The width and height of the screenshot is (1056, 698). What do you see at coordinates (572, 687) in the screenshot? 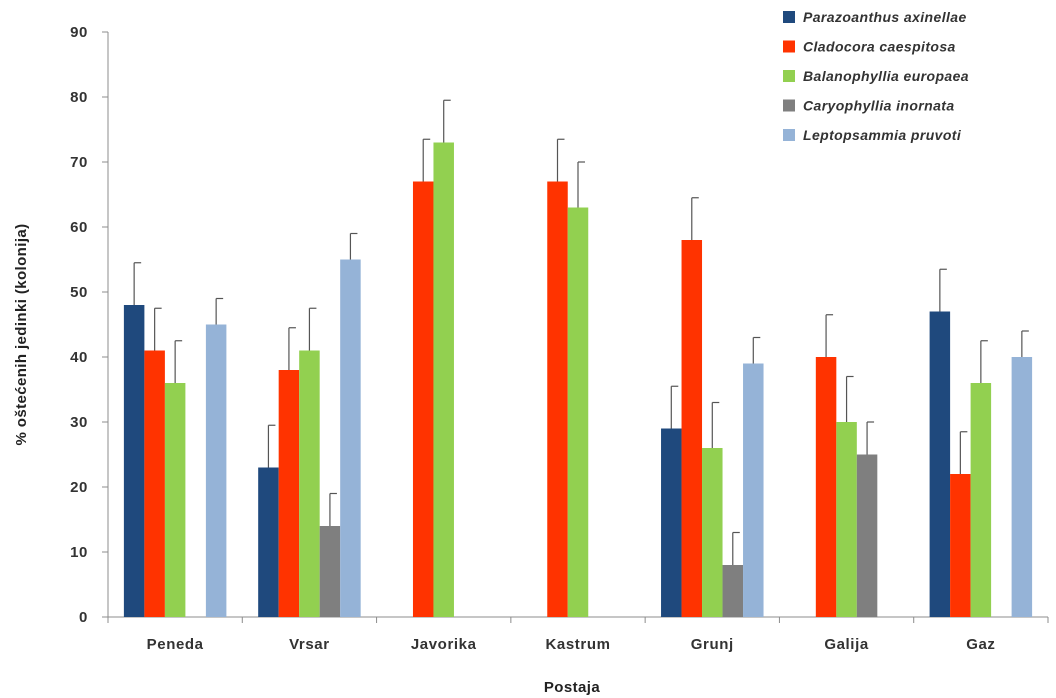
I see `x-axis-title: Postaja` at bounding box center [572, 687].